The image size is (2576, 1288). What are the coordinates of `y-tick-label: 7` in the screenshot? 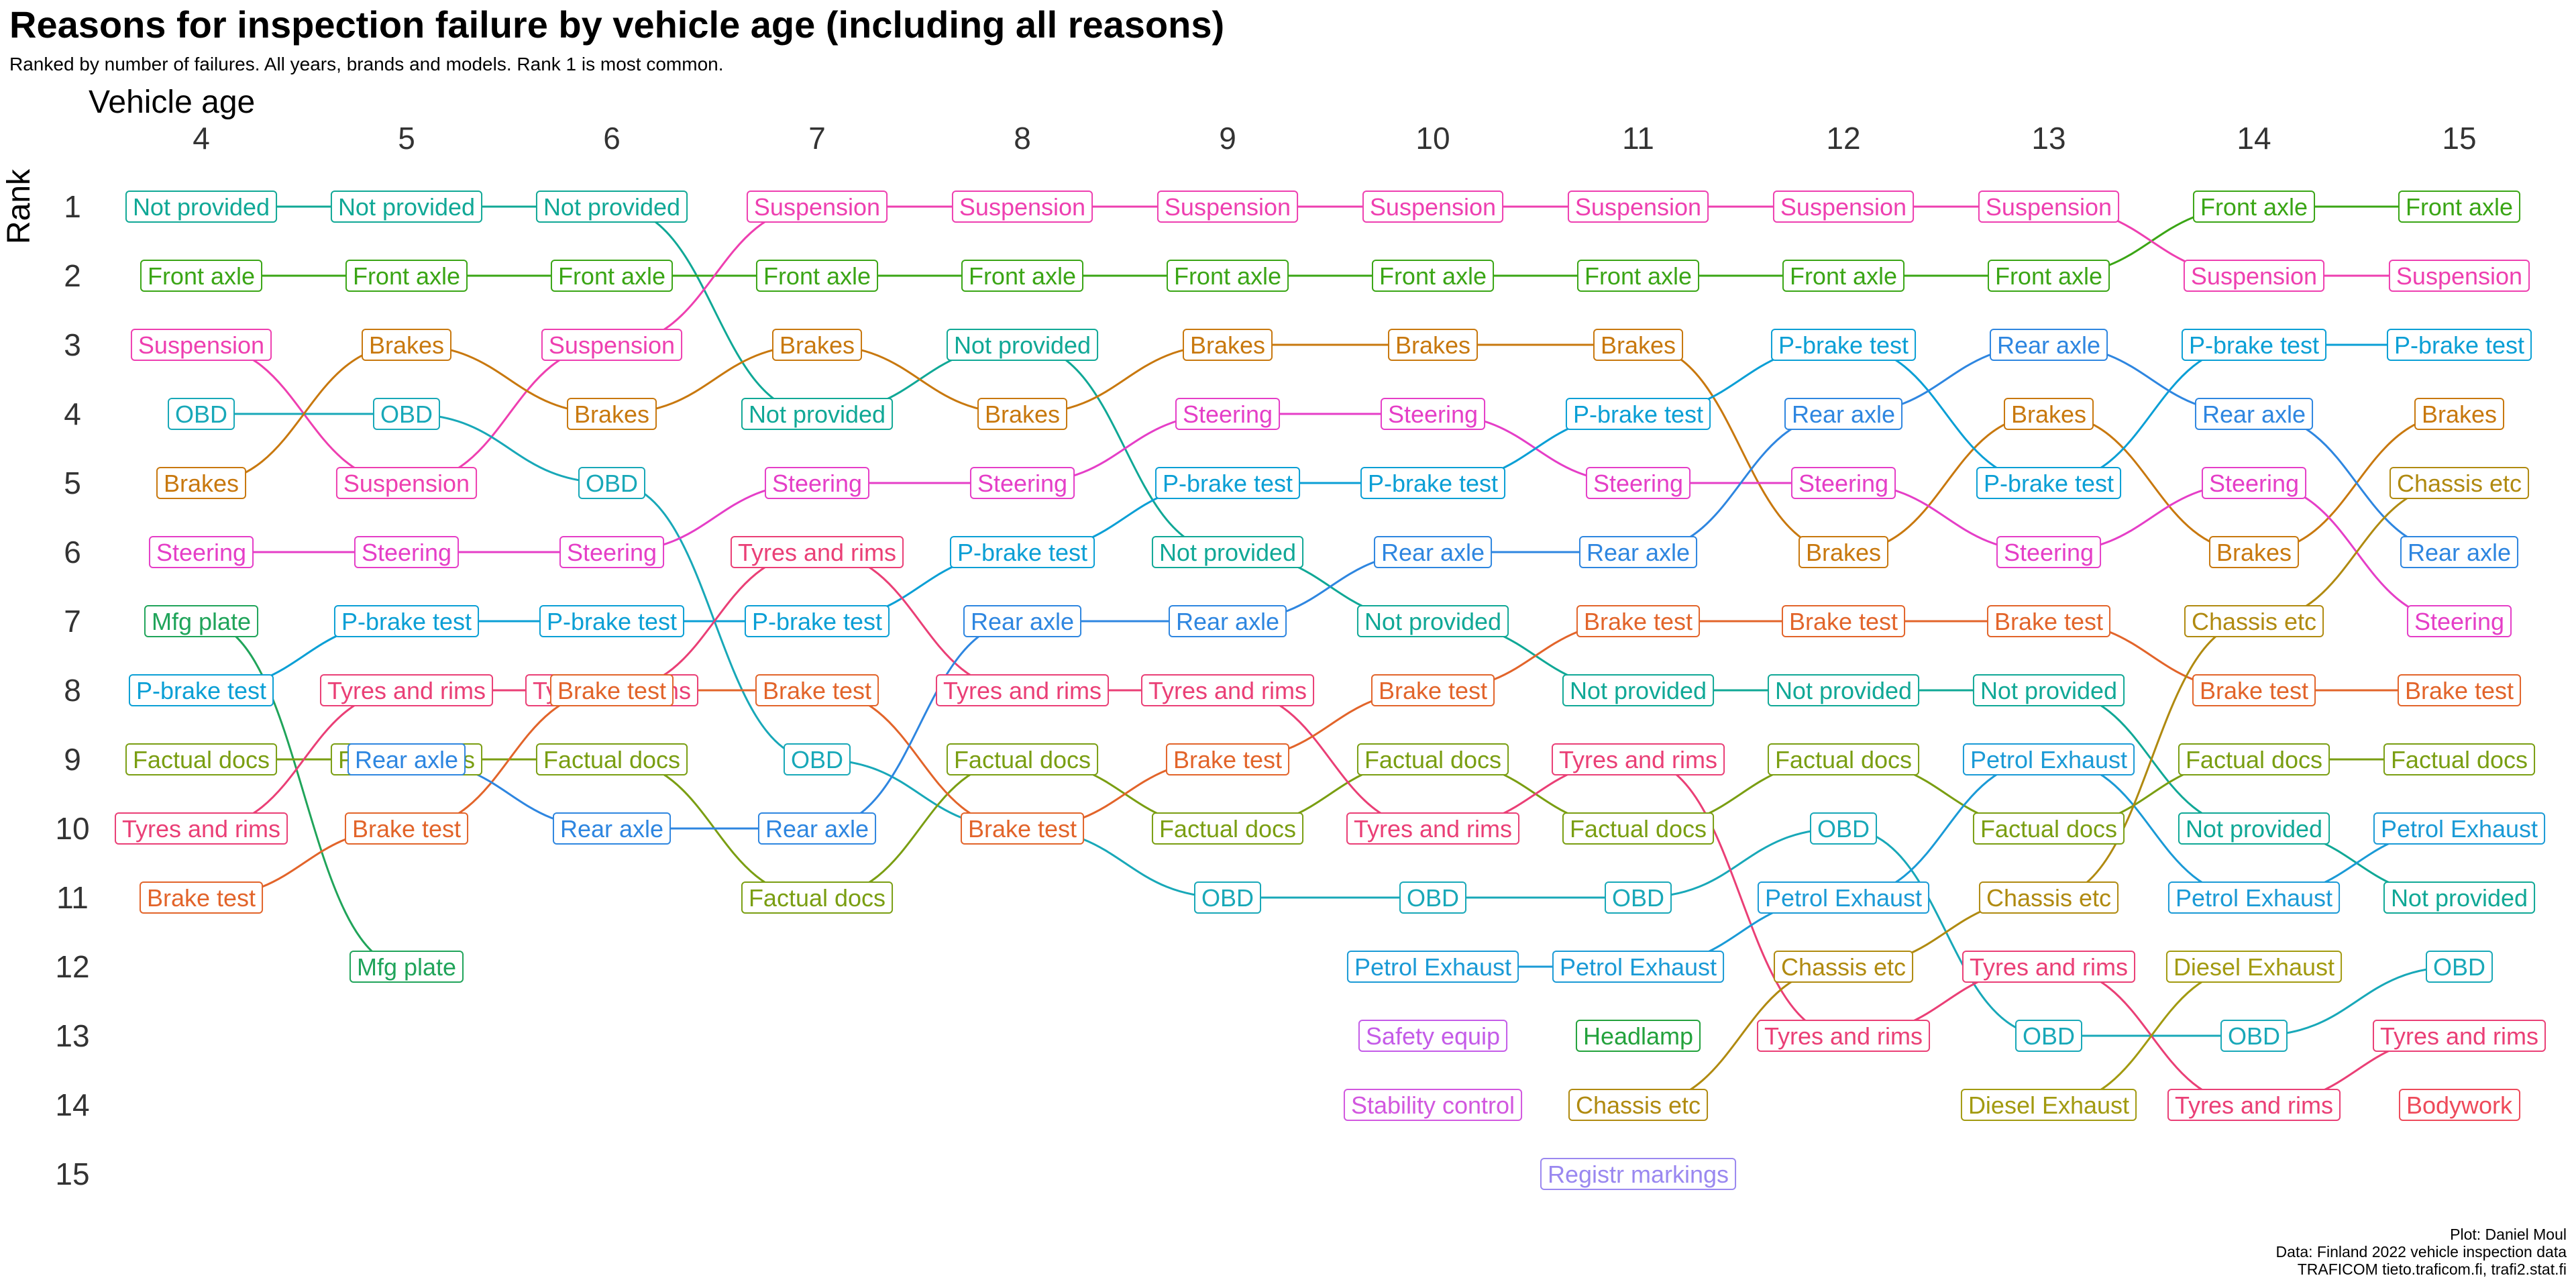 It's located at (72, 621).